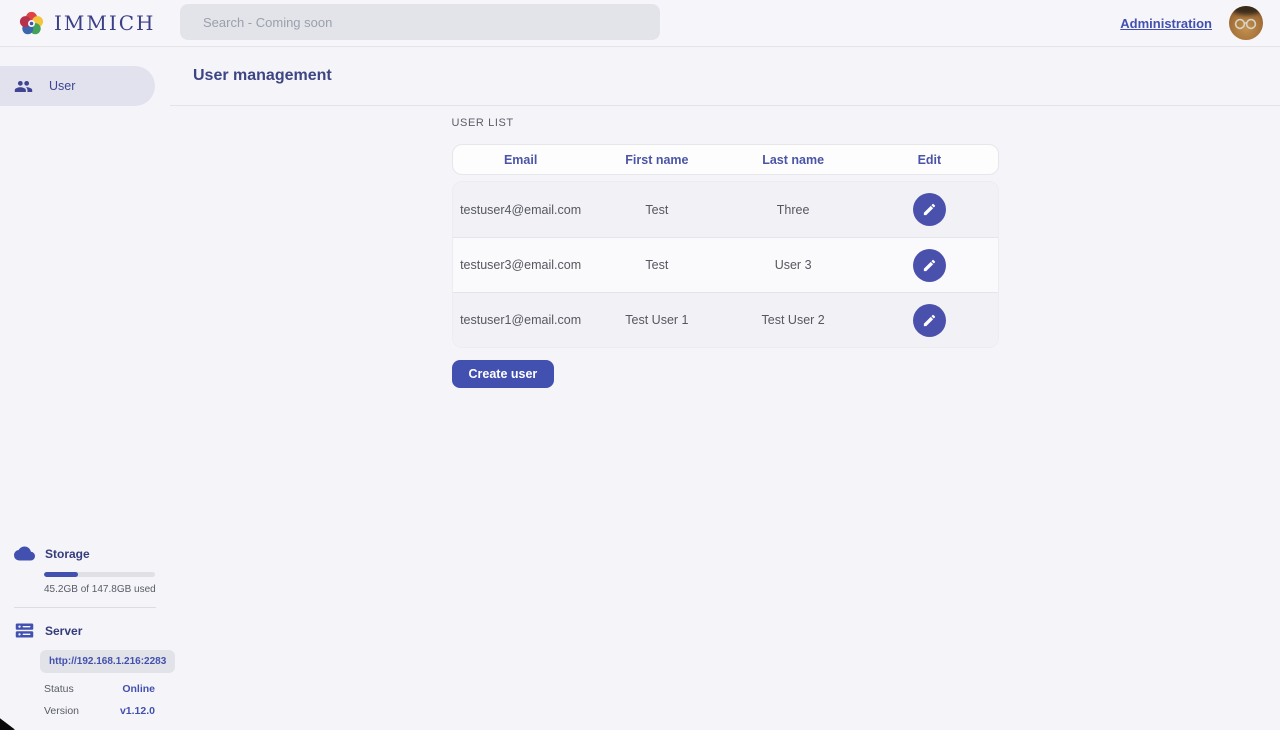 The height and width of the screenshot is (730, 1280). I want to click on users-icon, so click(23, 86).